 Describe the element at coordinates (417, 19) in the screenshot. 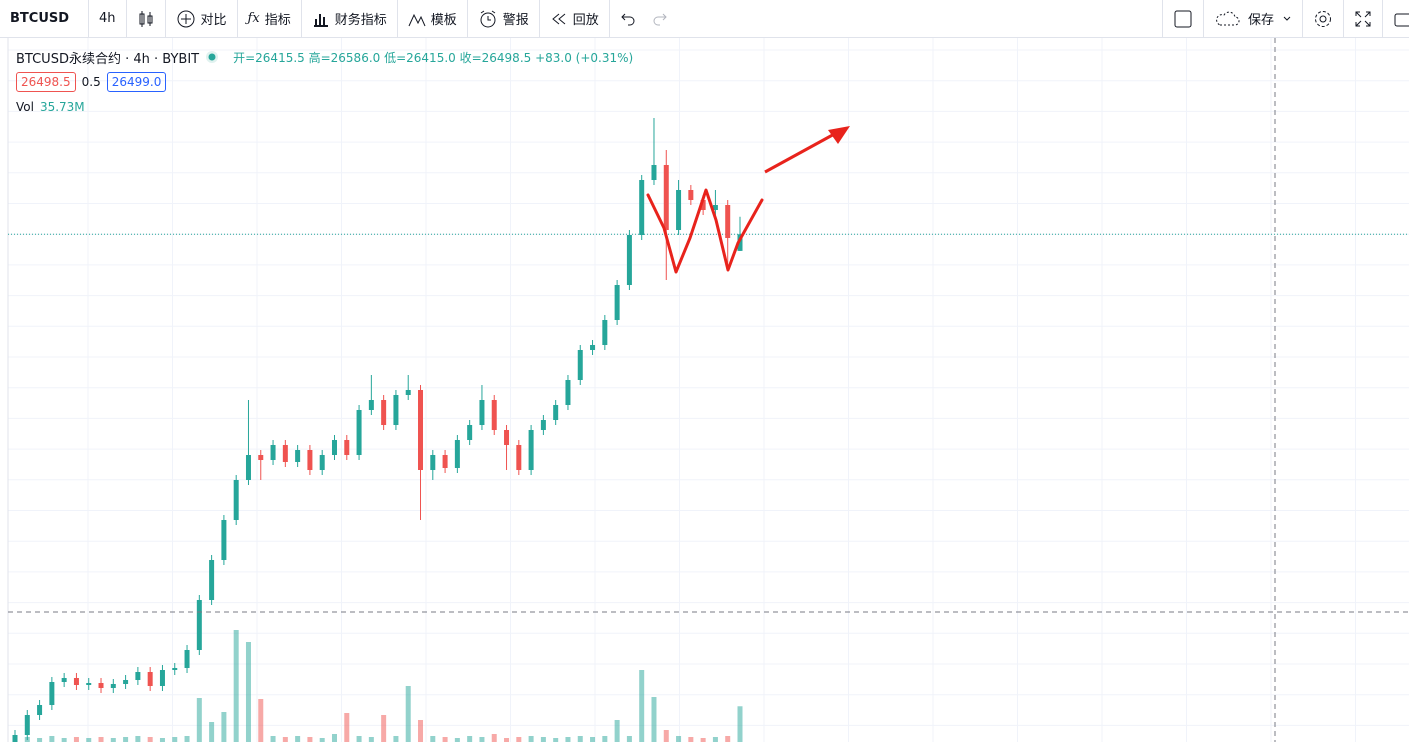

I see `template-icon` at that location.